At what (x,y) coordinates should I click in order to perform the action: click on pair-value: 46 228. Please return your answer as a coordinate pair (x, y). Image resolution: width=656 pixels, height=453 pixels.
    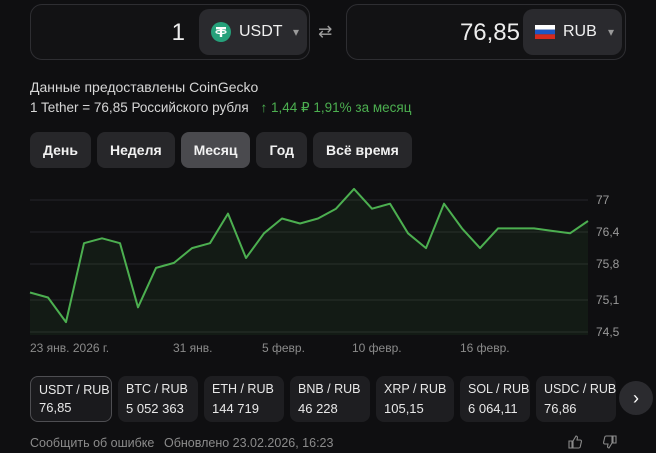
    Looking at the image, I should click on (318, 408).